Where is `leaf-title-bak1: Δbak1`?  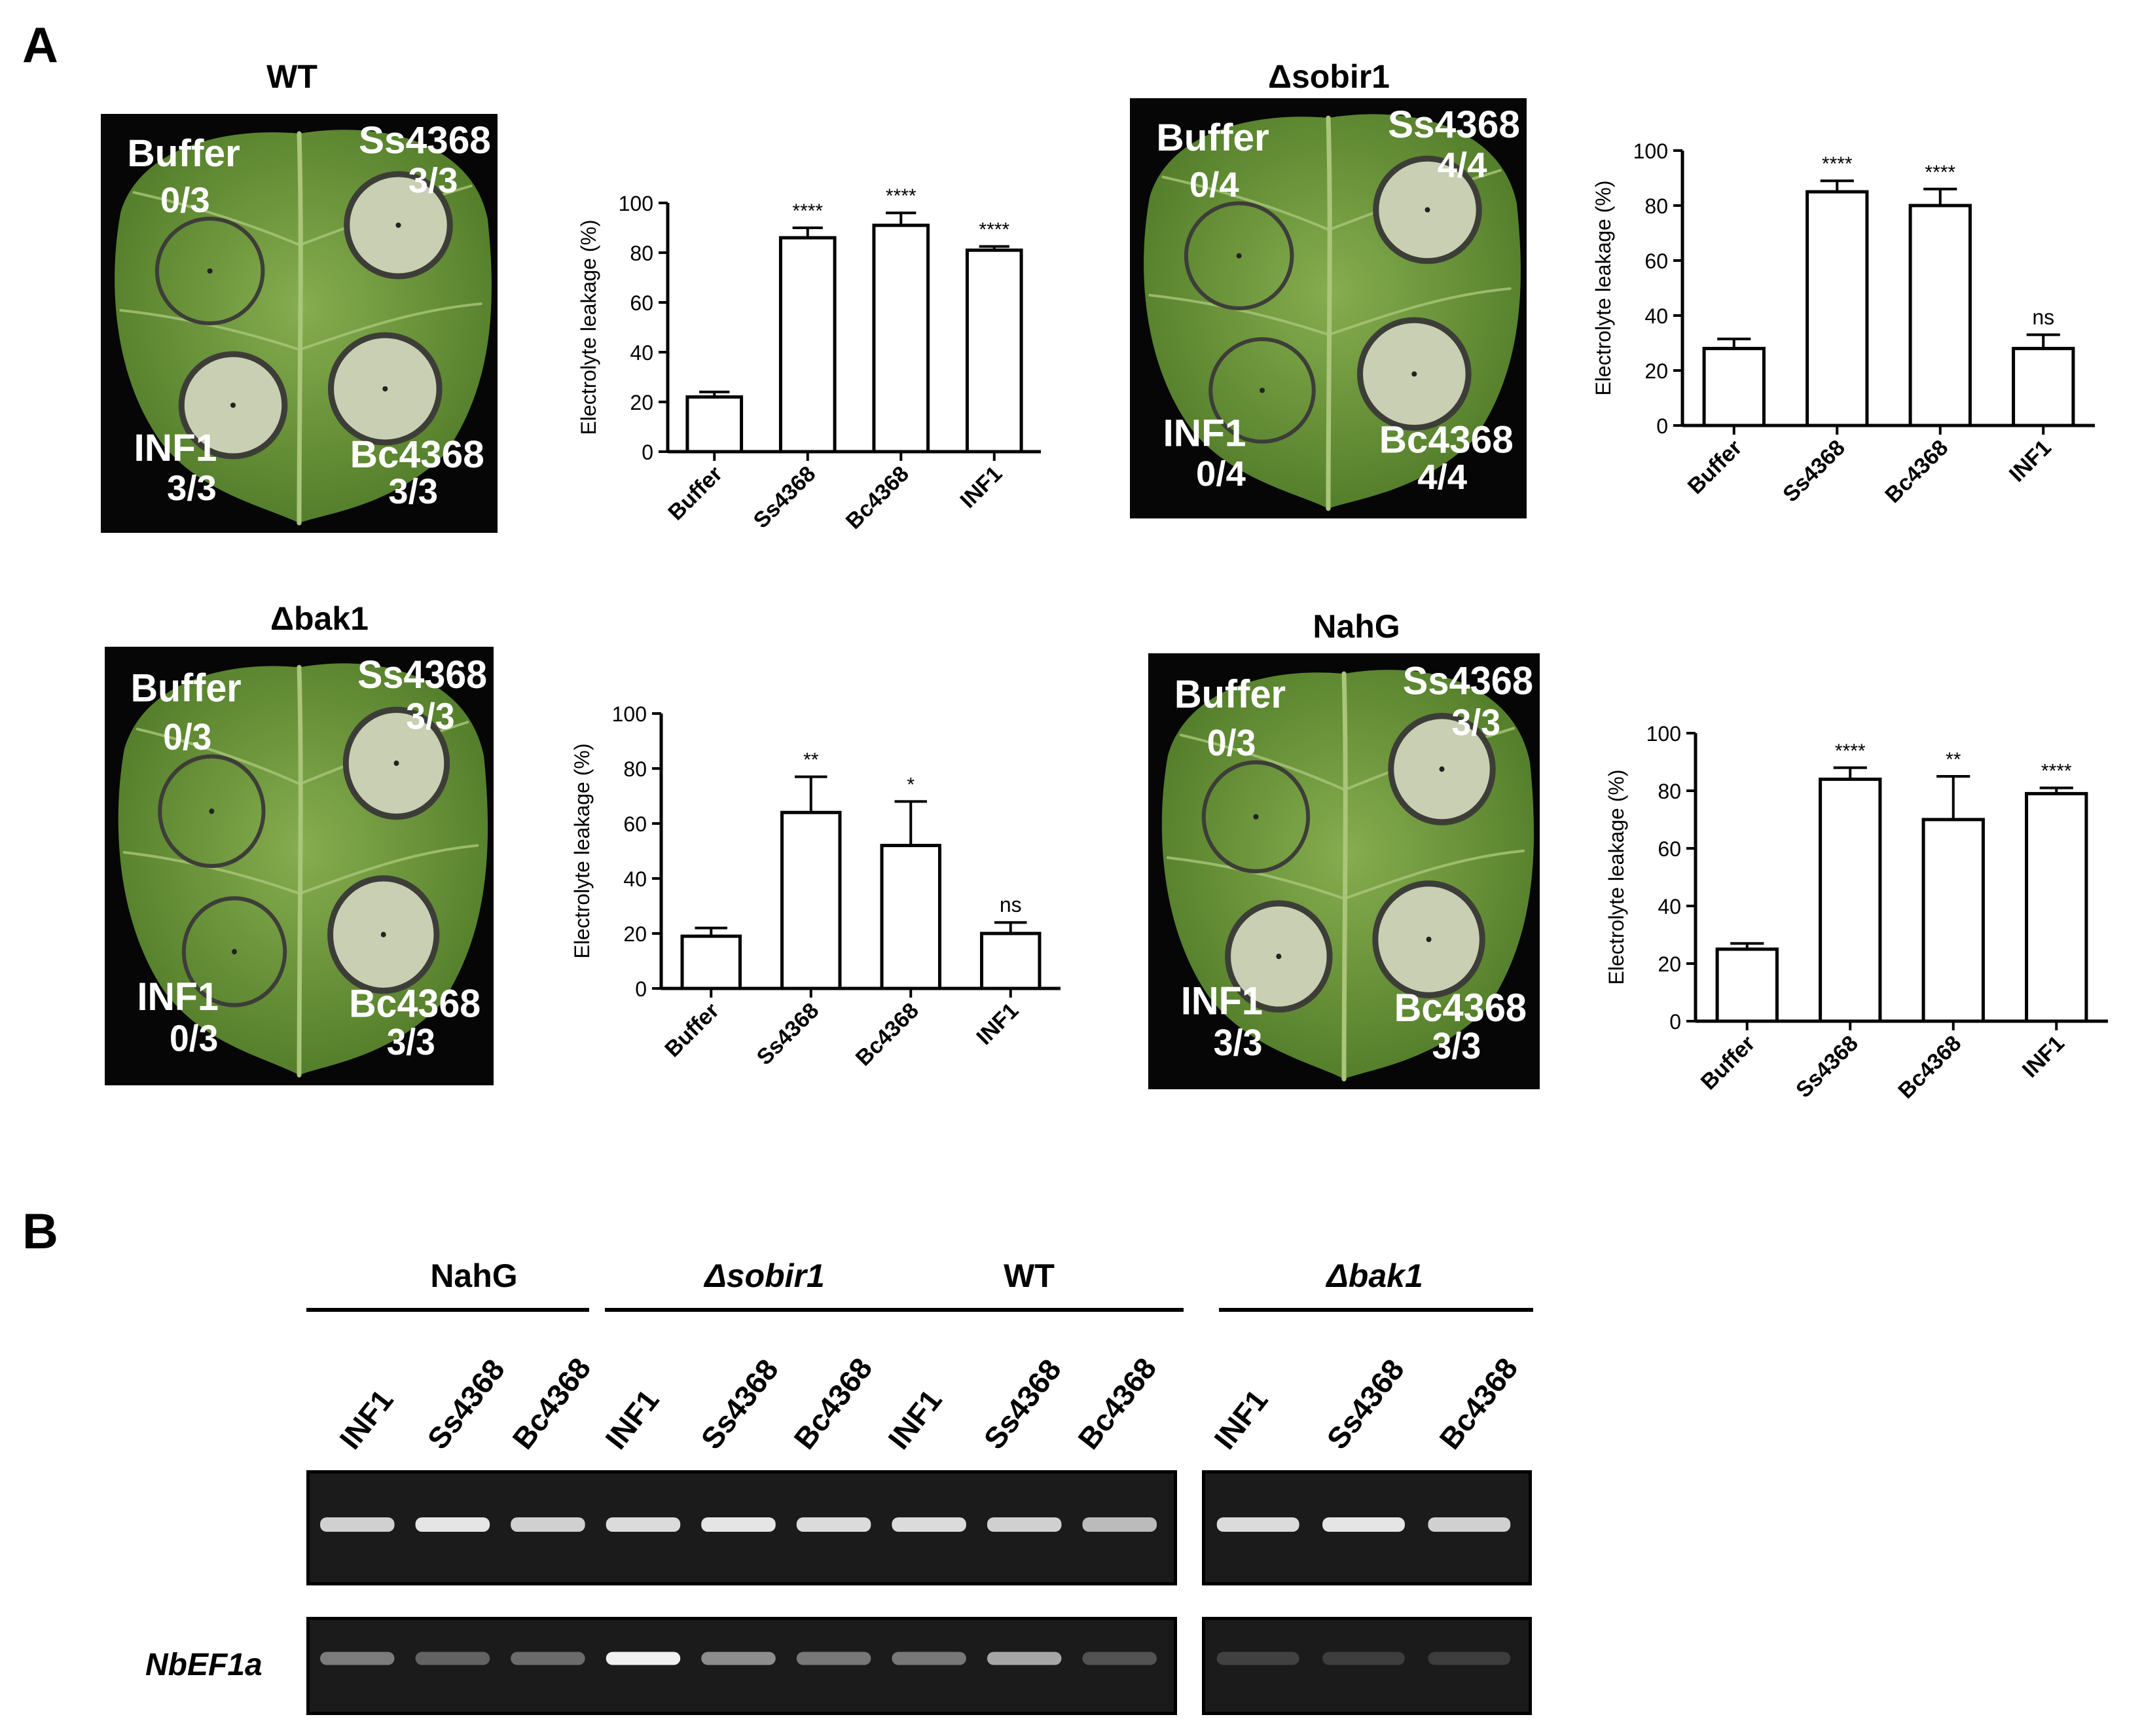
leaf-title-bak1: Δbak1 is located at coordinates (319, 618).